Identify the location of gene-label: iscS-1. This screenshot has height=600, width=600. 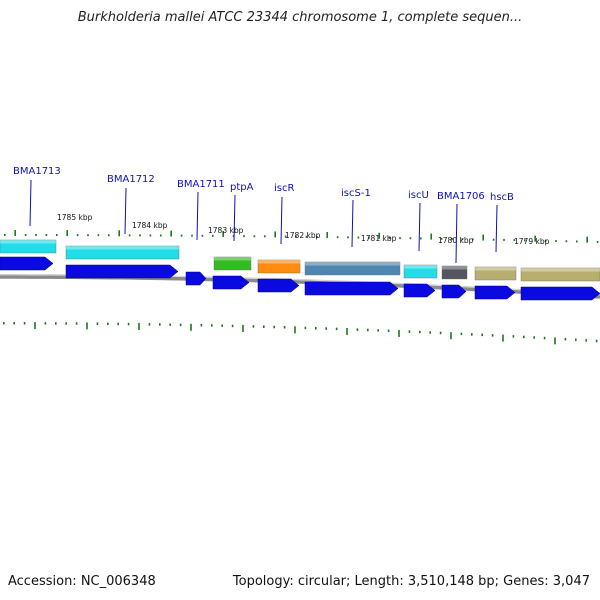
(356, 193).